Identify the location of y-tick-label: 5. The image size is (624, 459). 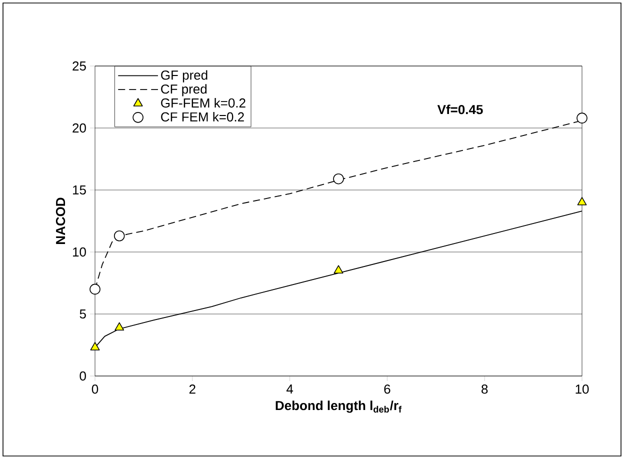
(83, 314).